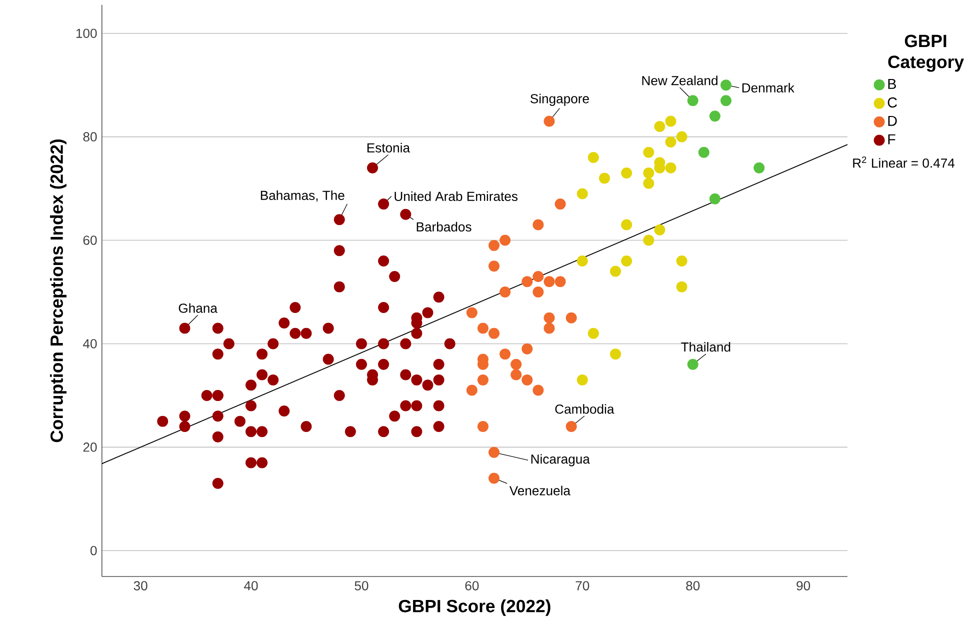 The image size is (975, 641). Describe the element at coordinates (904, 162) in the screenshot. I see `text: R$^{2}$ Linear = 0.474` at that location.